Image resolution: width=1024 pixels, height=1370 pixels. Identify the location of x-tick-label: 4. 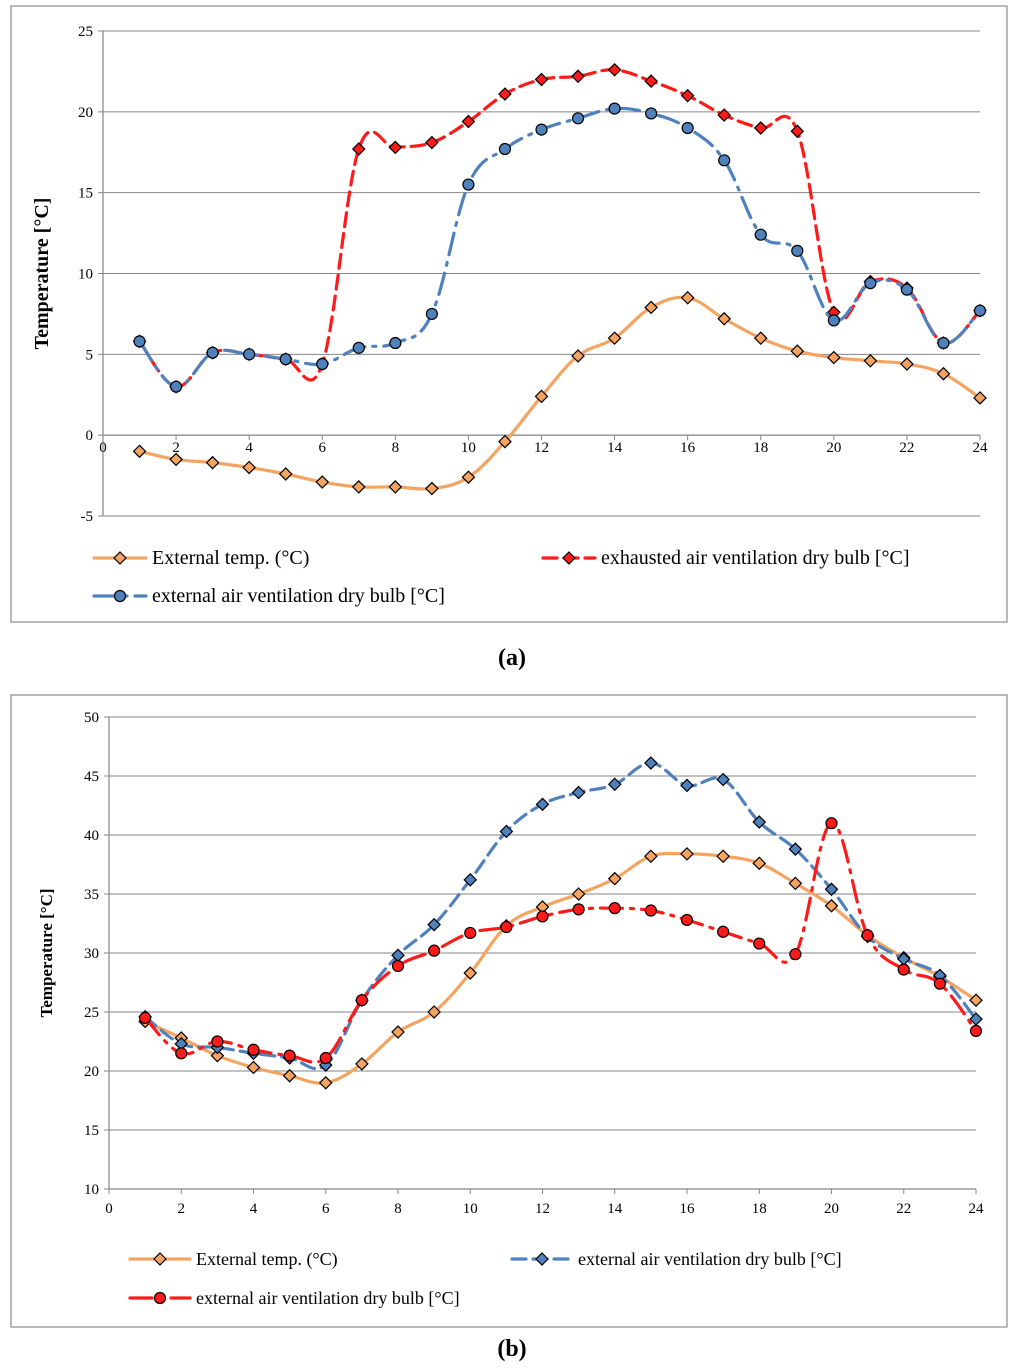
(249, 448).